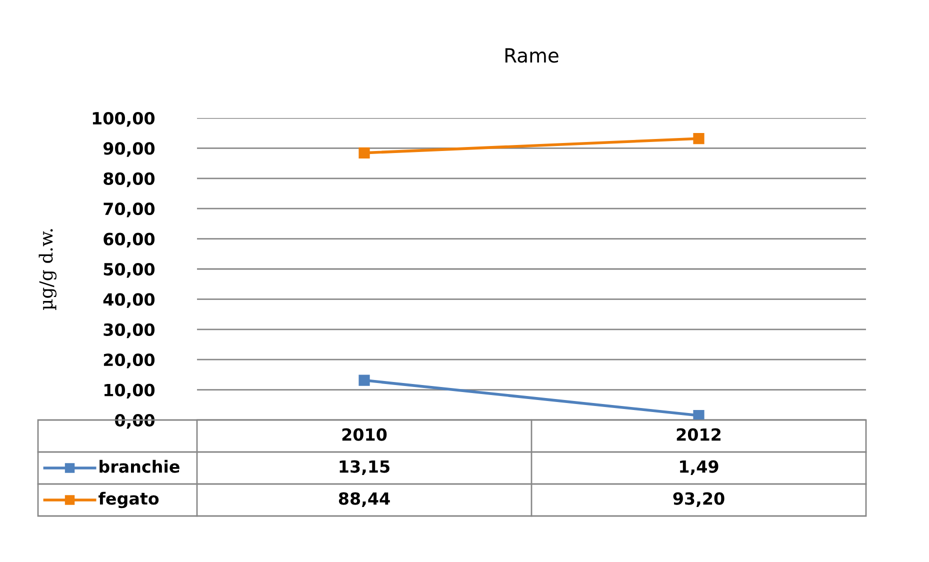  What do you see at coordinates (140, 466) in the screenshot?
I see `legend-label: branchie` at bounding box center [140, 466].